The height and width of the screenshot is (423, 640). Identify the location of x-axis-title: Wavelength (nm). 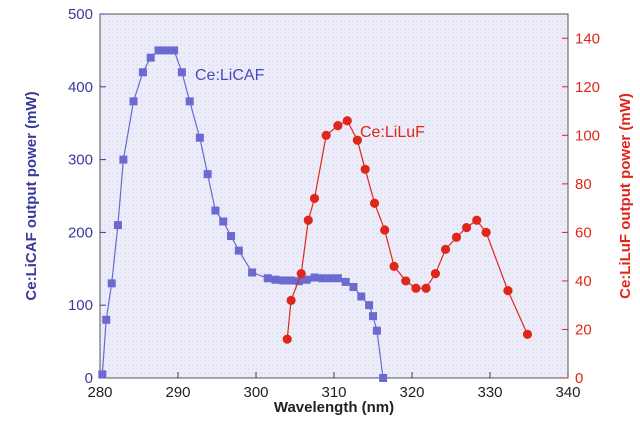
(334, 407).